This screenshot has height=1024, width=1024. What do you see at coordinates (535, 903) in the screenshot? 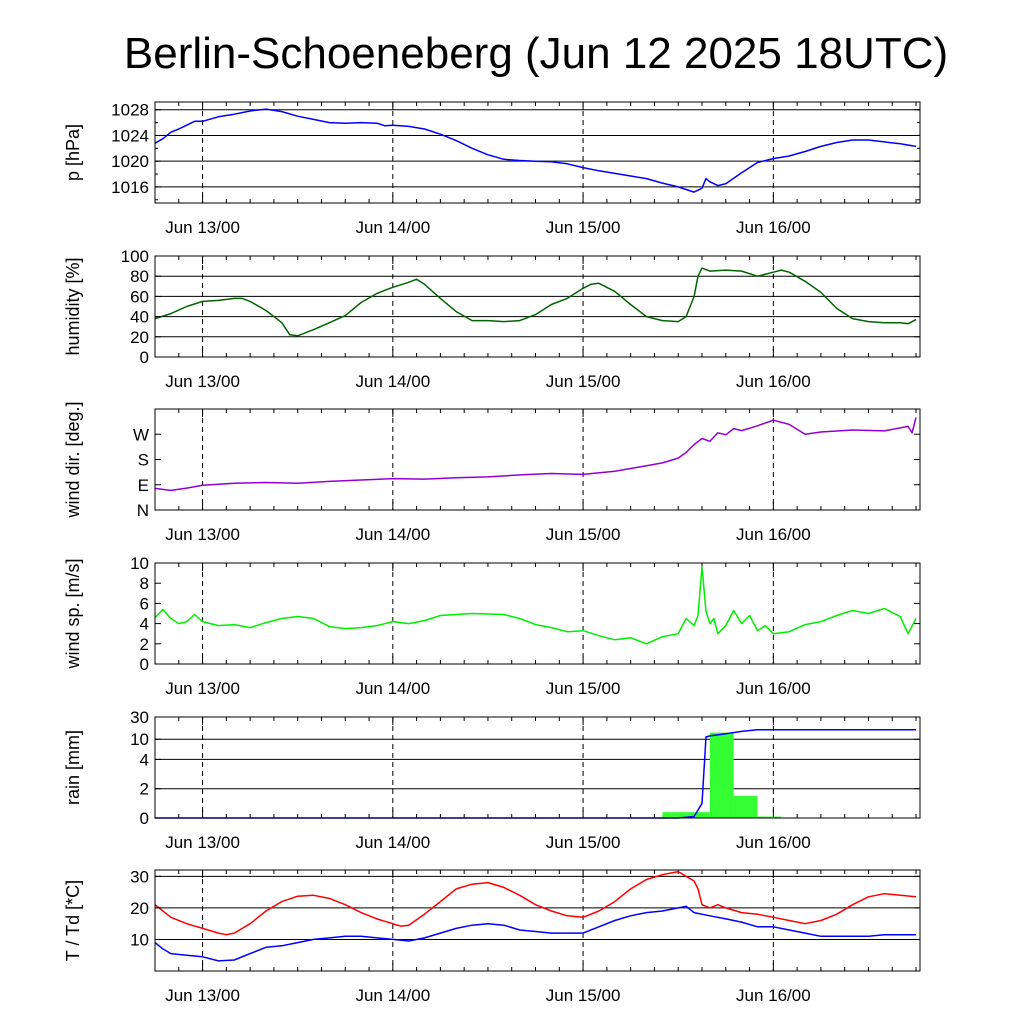
I see `series-line-temperature` at bounding box center [535, 903].